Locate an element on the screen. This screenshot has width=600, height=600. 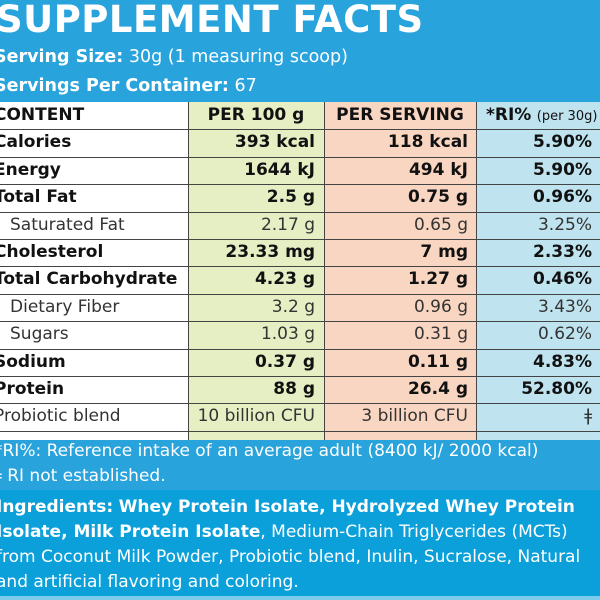
table-row: Protein 88 g 26.4 g 52.80% is located at coordinates (300, 389).